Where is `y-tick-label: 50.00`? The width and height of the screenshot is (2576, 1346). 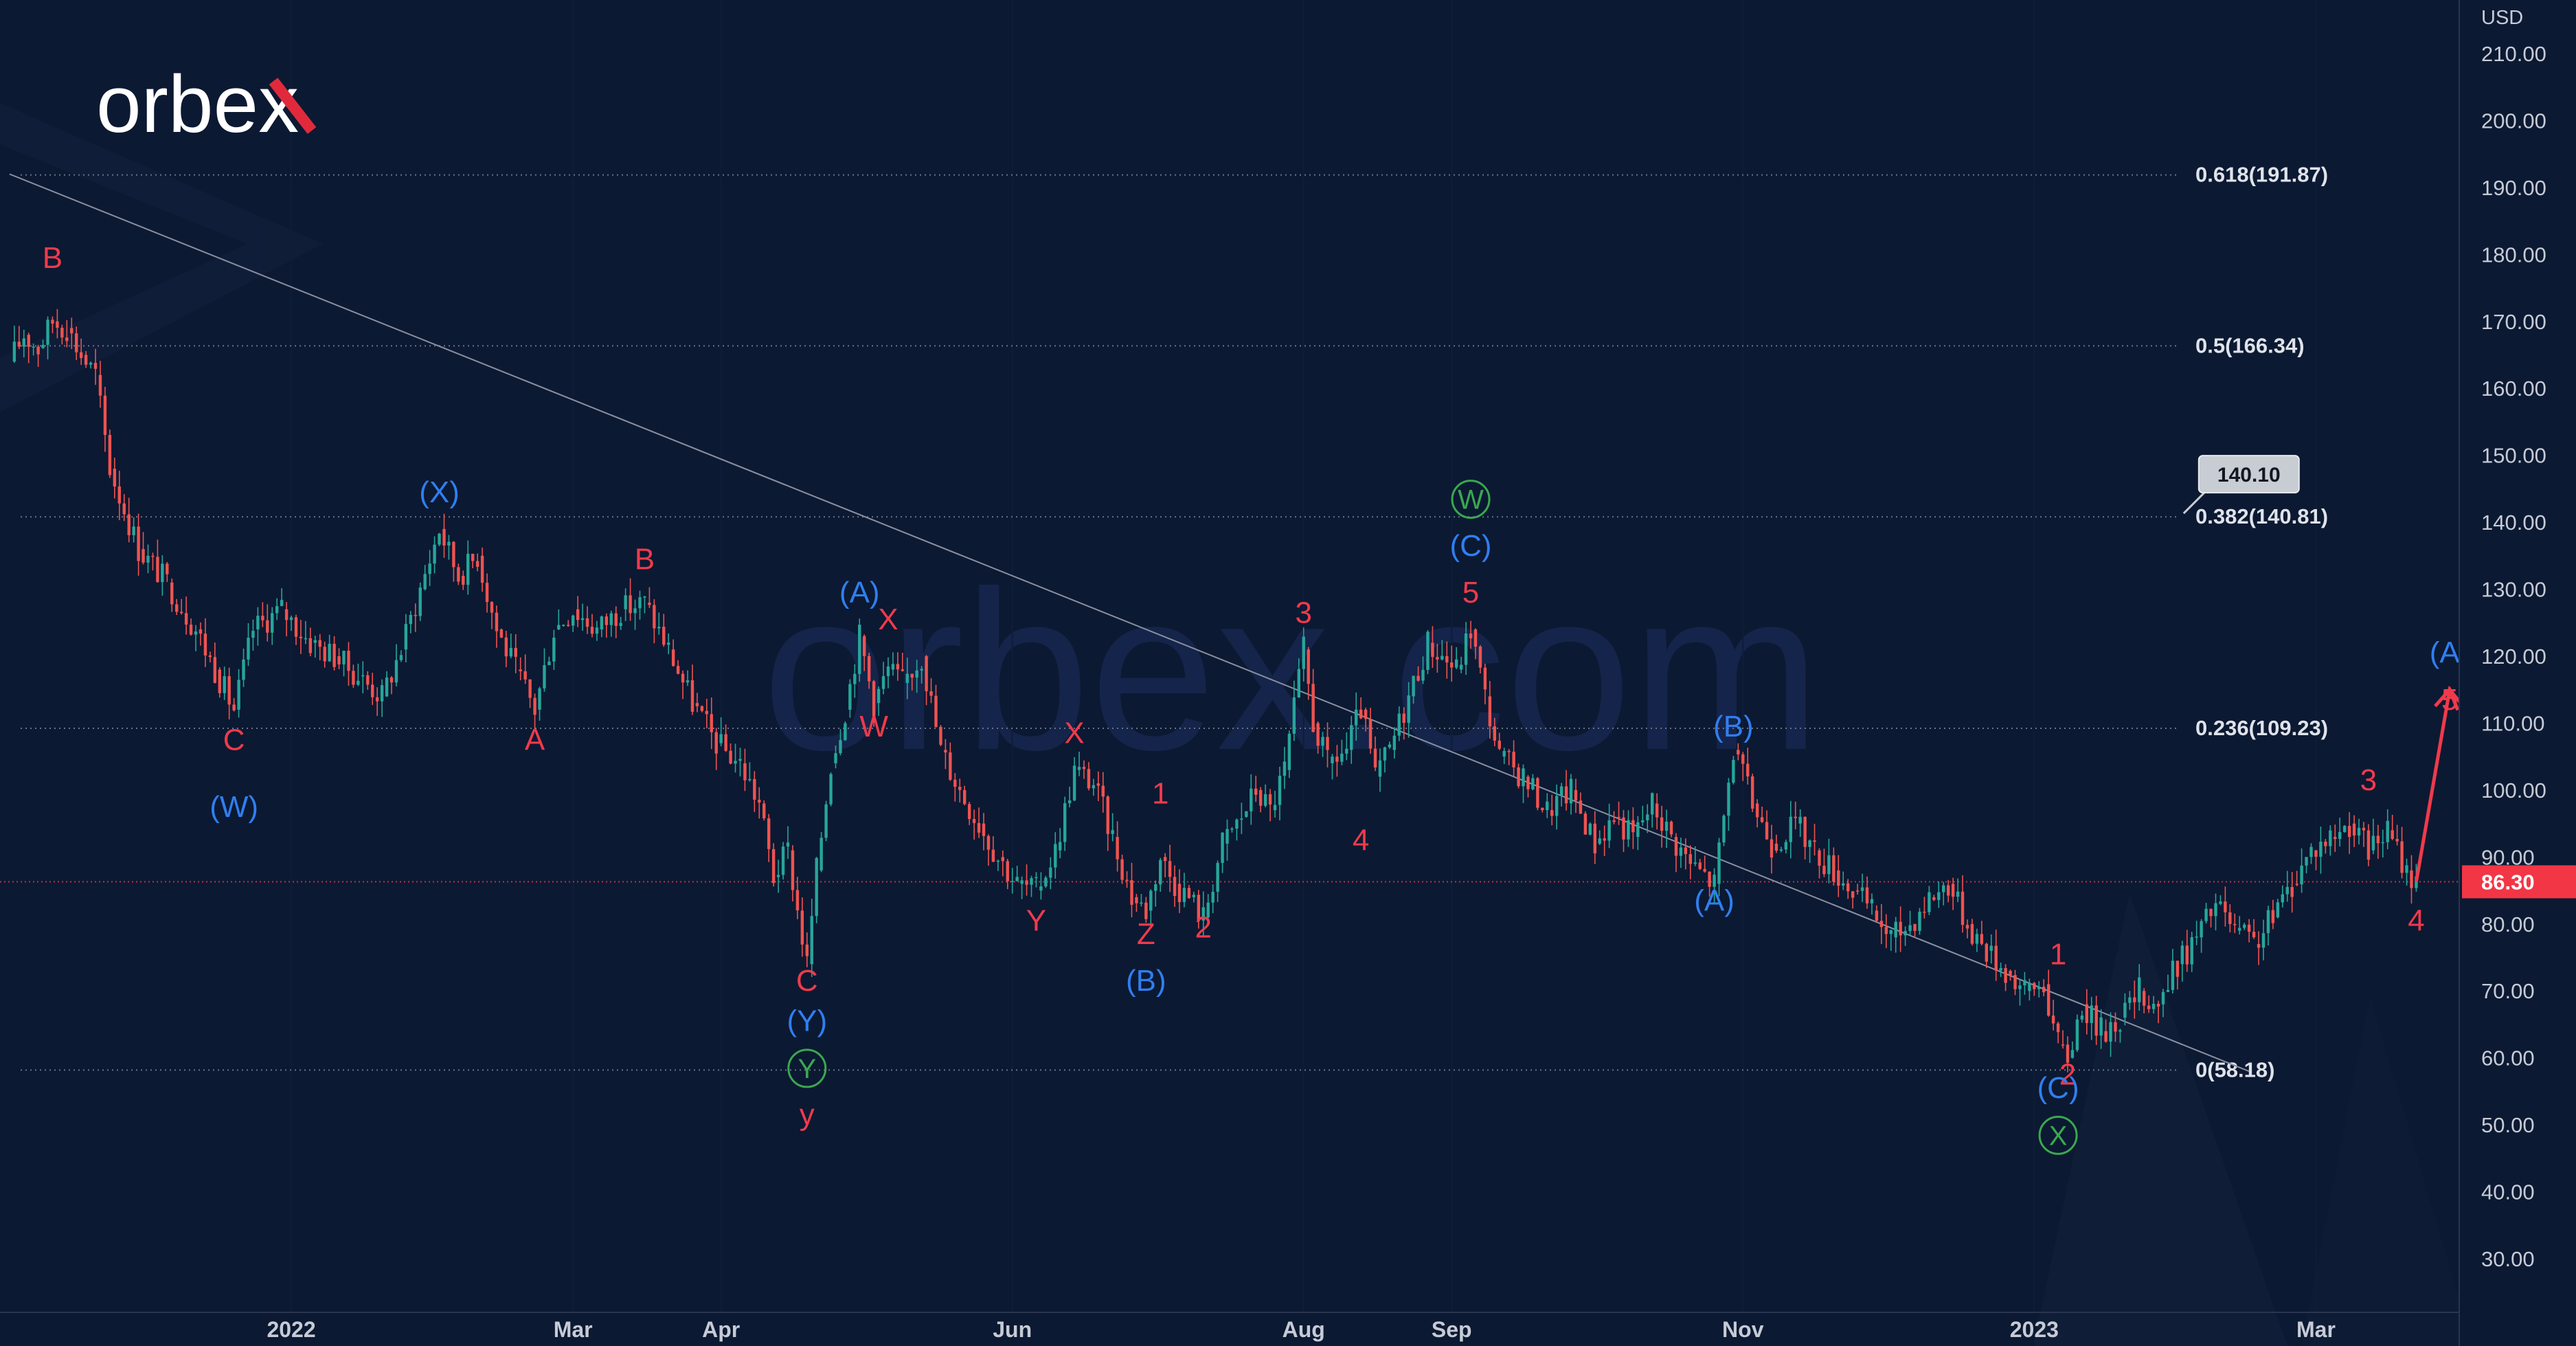
y-tick-label: 50.00 is located at coordinates (2508, 1125).